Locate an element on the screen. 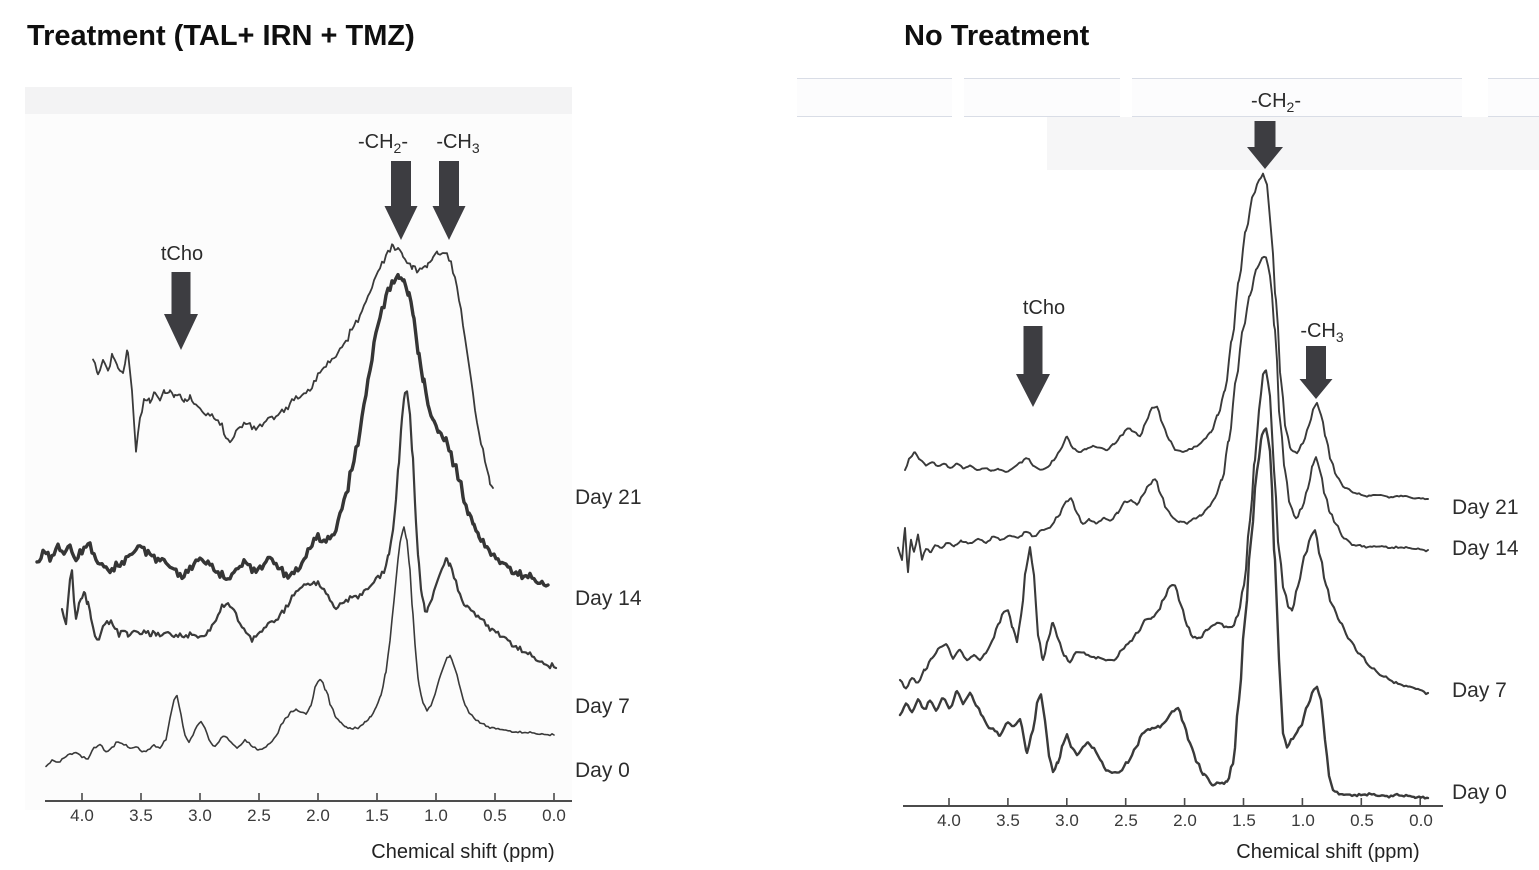 Image resolution: width=1539 pixels, height=870 pixels. annotation-ch2-right: -CH2- is located at coordinates (1275, 102).